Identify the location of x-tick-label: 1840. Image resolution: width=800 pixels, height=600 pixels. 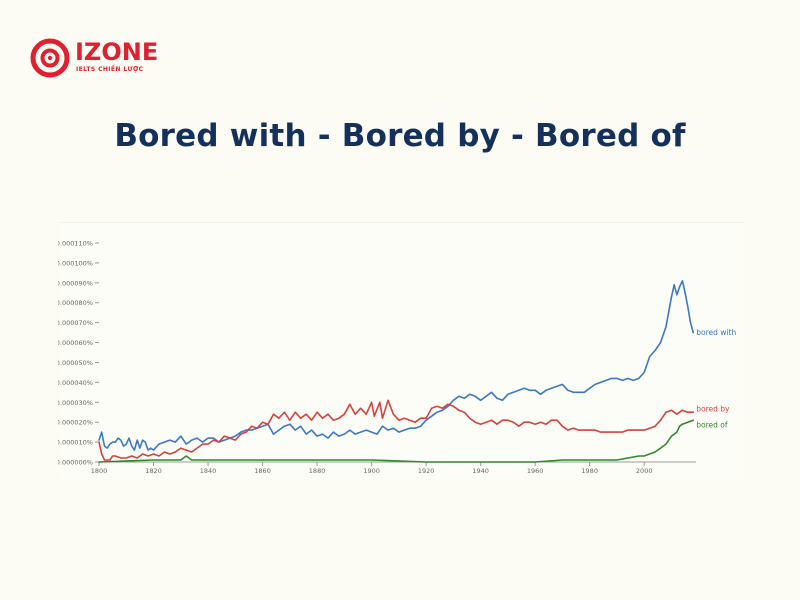
(208, 471).